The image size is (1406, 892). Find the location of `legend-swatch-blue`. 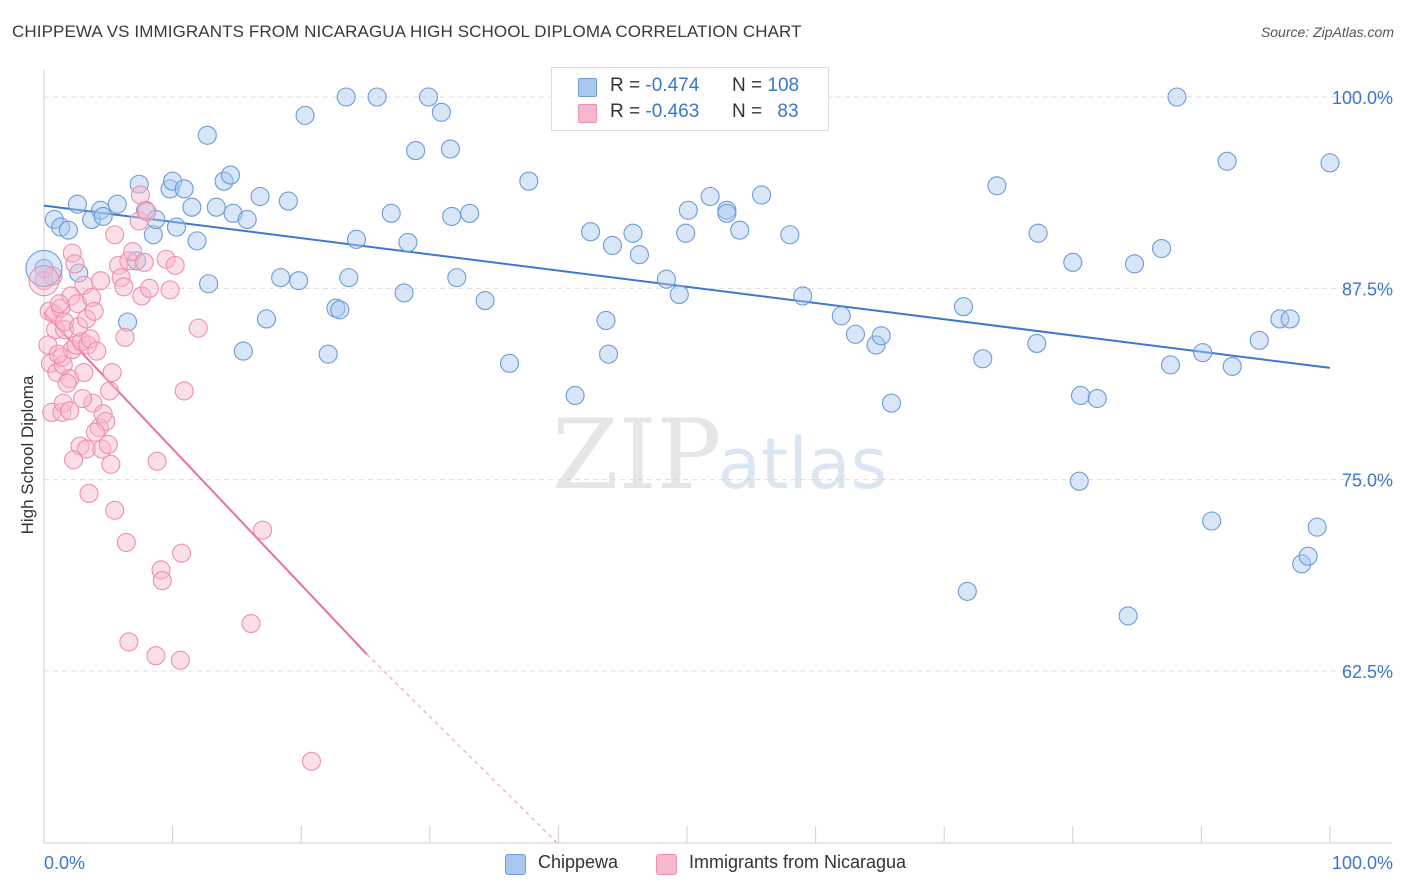

legend-swatch-blue is located at coordinates (587, 87).